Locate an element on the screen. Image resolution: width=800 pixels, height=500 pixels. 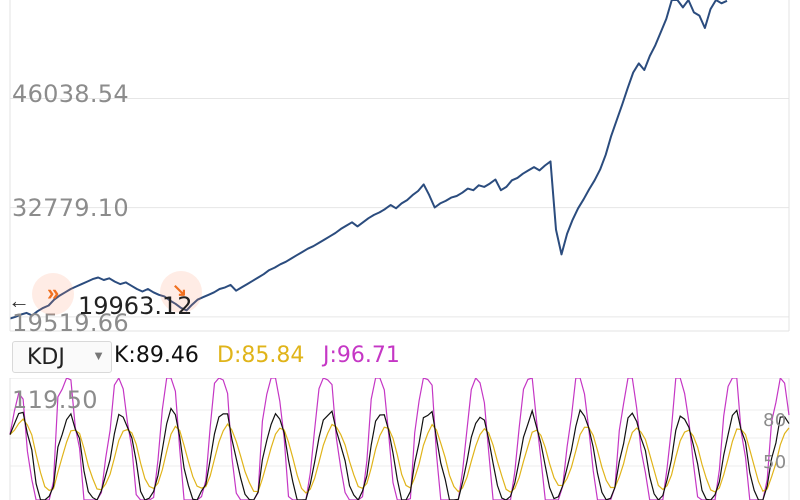
kdj-right-label: 80 is located at coordinates (775, 420).